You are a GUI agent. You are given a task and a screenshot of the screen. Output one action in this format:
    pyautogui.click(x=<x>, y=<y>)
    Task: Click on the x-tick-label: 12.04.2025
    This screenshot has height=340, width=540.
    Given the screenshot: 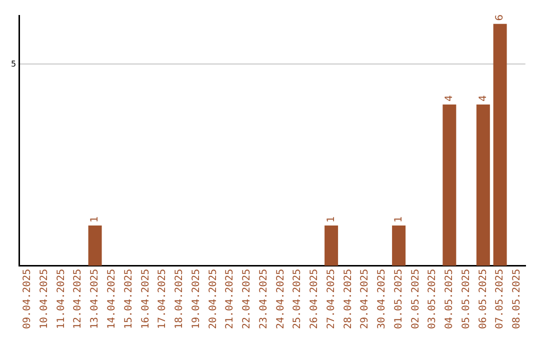 What is the action you would take?
    pyautogui.click(x=78, y=299)
    